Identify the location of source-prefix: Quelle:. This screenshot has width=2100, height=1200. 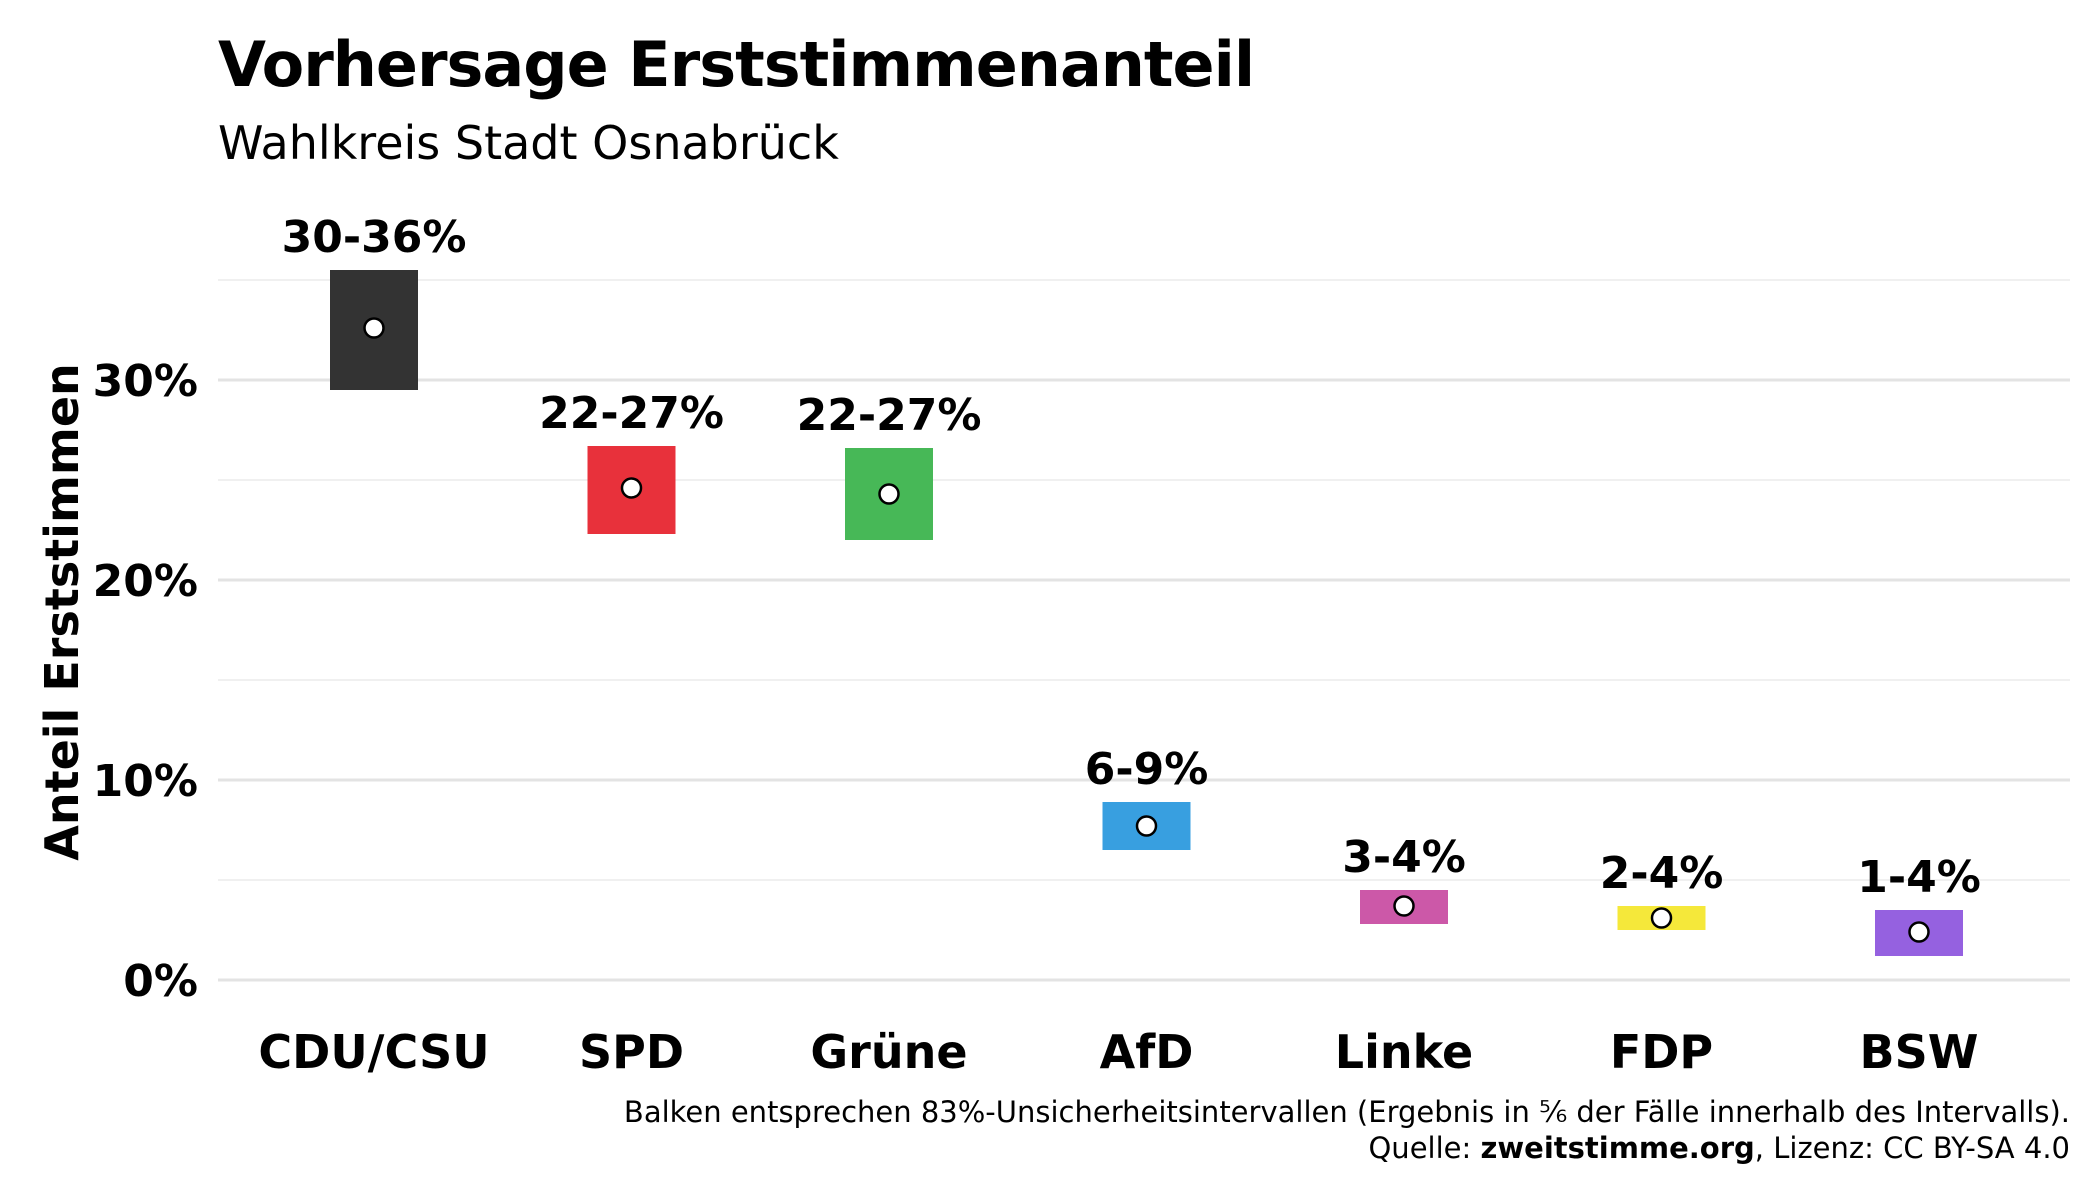
(1424, 1148).